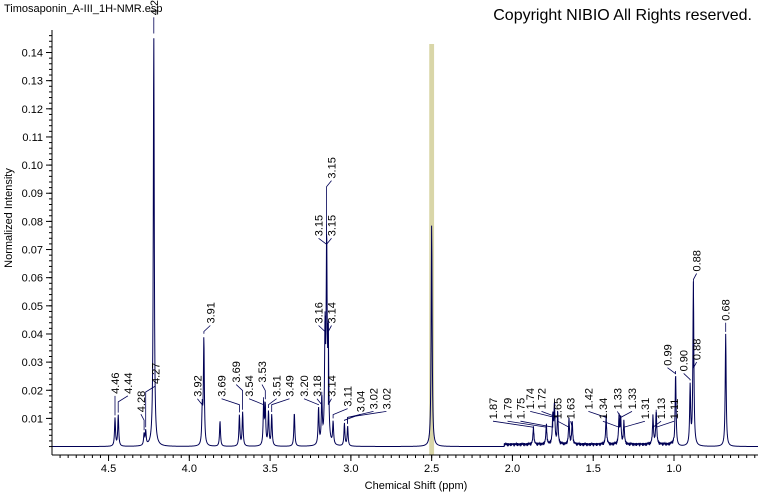  Describe the element at coordinates (609, 413) in the screenshot. I see `peak-label: 1.34` at that location.